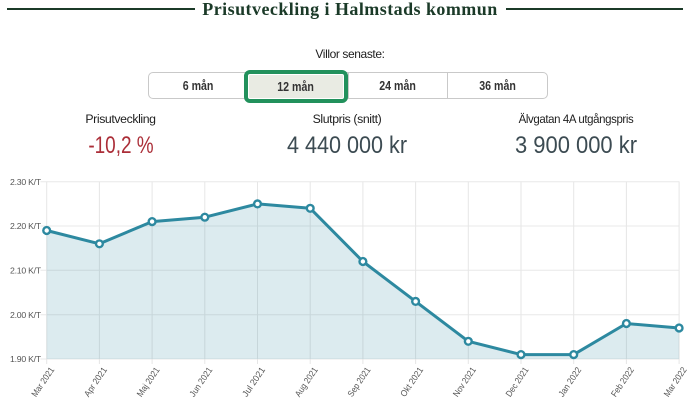 Image resolution: width=690 pixels, height=407 pixels. Describe the element at coordinates (200, 381) in the screenshot. I see `svg-text: Jun 2021` at that location.